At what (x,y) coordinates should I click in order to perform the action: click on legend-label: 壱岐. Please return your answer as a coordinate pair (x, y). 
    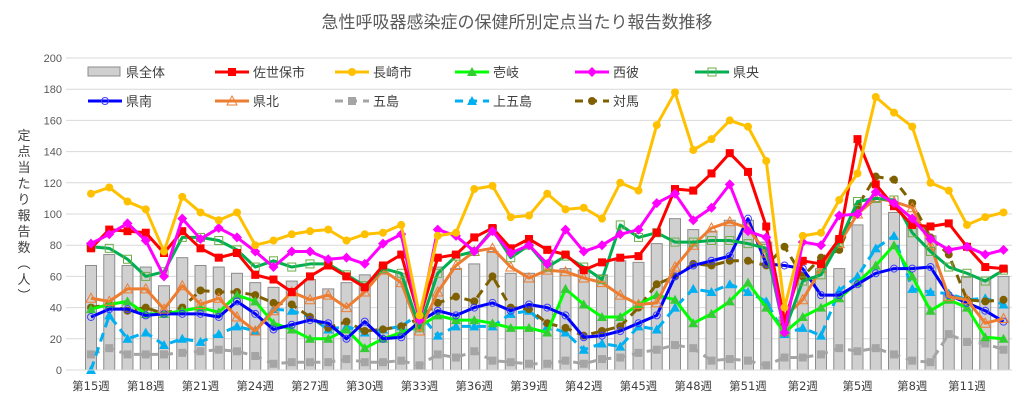
    Looking at the image, I should click on (506, 73).